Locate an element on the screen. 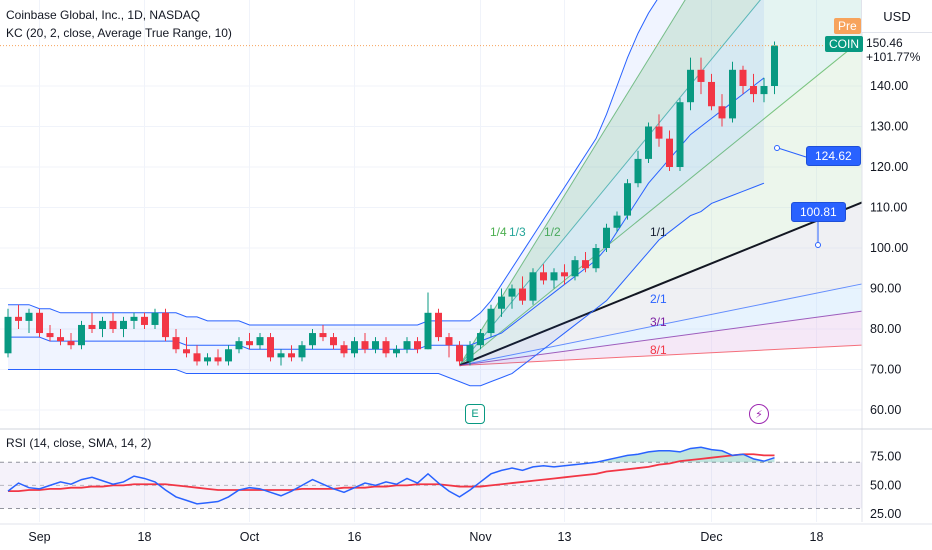 Image resolution: width=932 pixels, height=550 pixels. rsi-band is located at coordinates (431, 485).